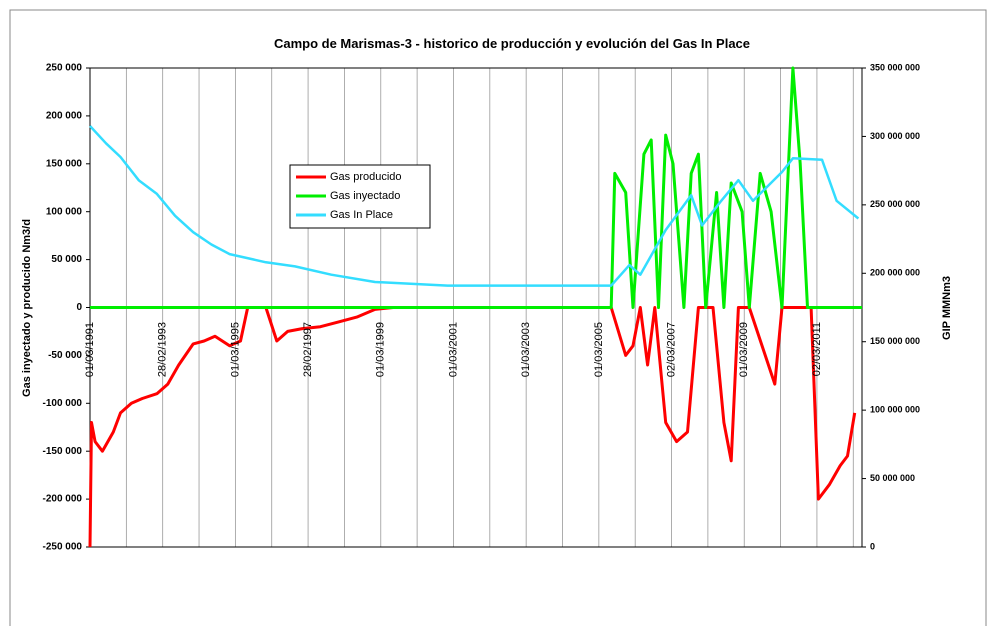  I want to click on y2-tick-label: 150 000 000, so click(895, 341).